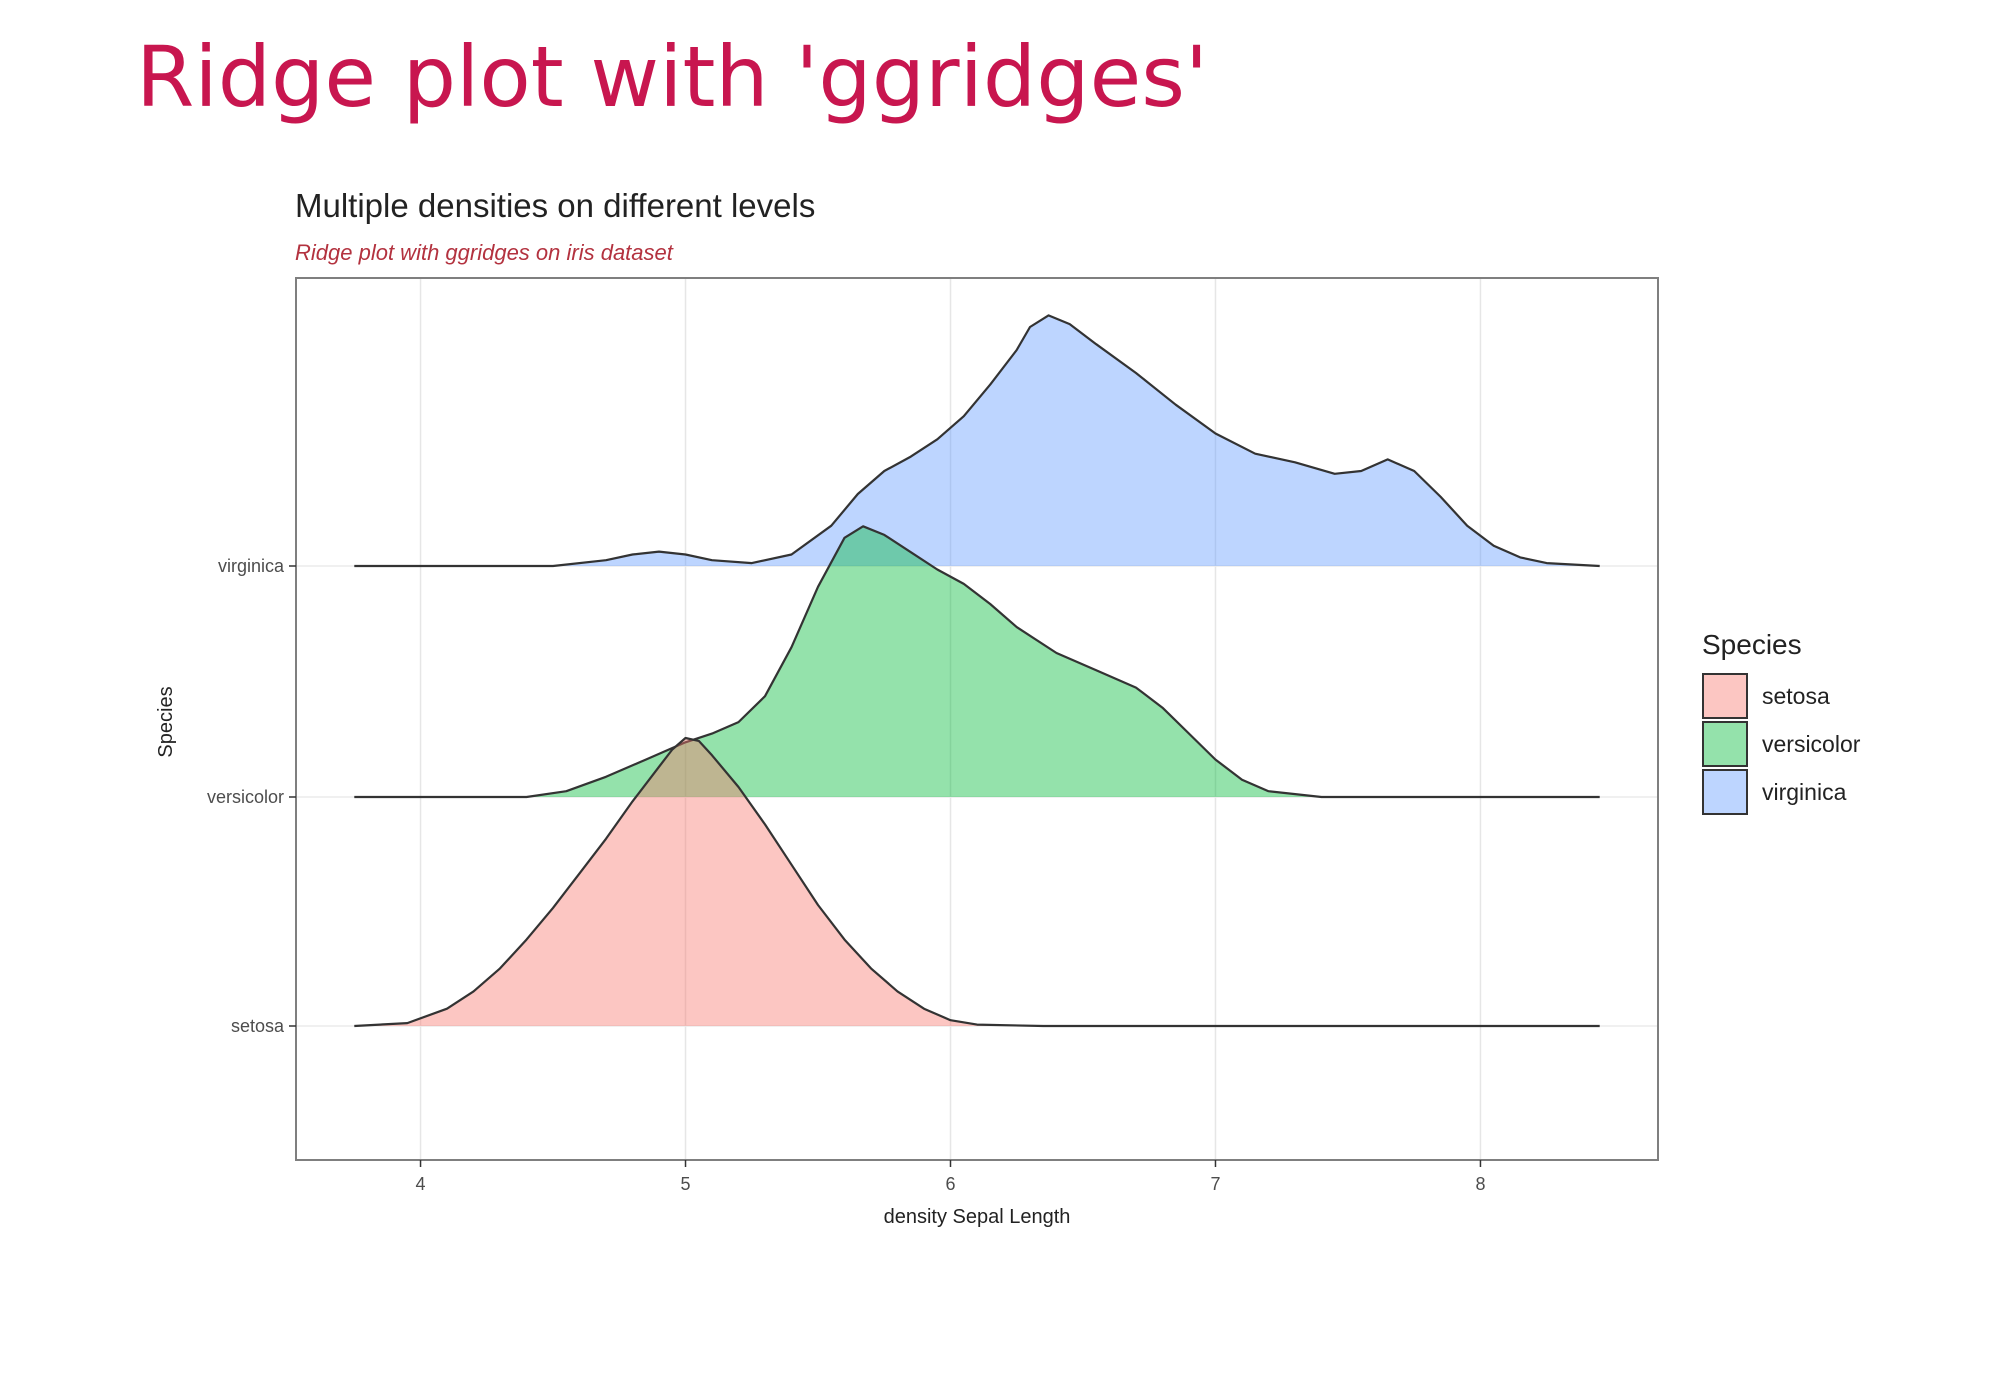 This screenshot has width=2000, height=1400. What do you see at coordinates (672, 77) in the screenshot?
I see `slide-title: Ridge plot with 'ggridges'` at bounding box center [672, 77].